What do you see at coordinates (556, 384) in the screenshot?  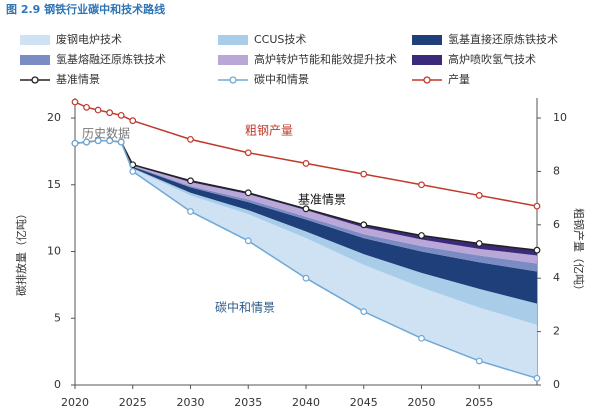 I see `y2-tick-label: 0` at bounding box center [556, 384].